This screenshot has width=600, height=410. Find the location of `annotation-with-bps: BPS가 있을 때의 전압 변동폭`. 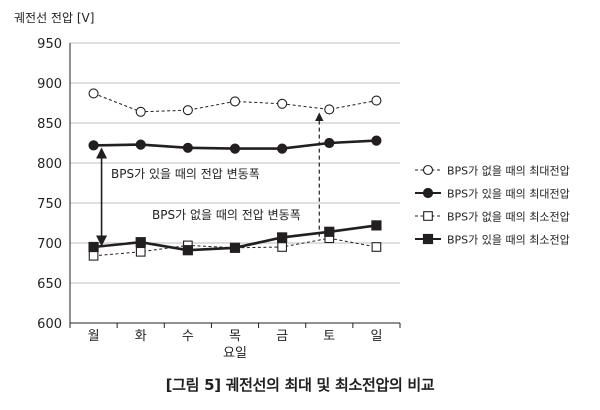

annotation-with-bps: BPS가 있을 때의 전압 변동폭 is located at coordinates (185, 174).